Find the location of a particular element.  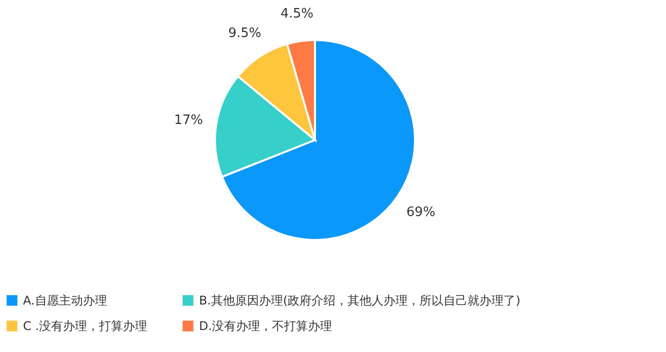

legend-label: A.自愿主动办理 is located at coordinates (65, 300).